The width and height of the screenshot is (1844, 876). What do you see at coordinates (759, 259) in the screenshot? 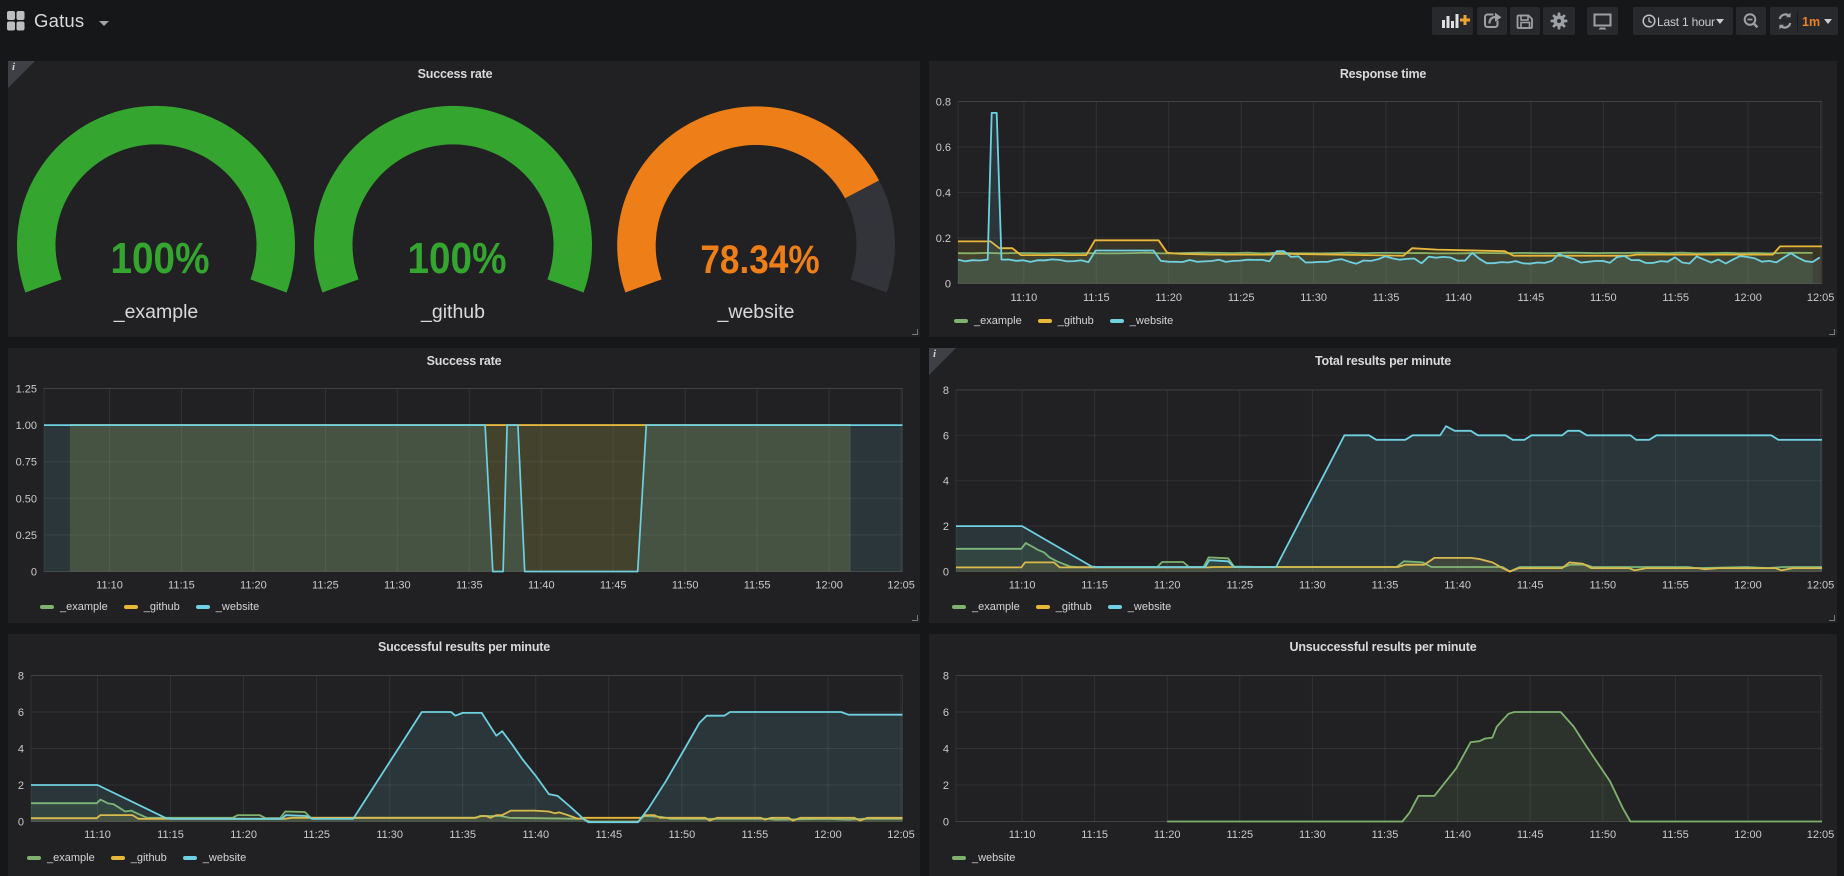
I see `svg-text: 78.34%` at bounding box center [759, 259].